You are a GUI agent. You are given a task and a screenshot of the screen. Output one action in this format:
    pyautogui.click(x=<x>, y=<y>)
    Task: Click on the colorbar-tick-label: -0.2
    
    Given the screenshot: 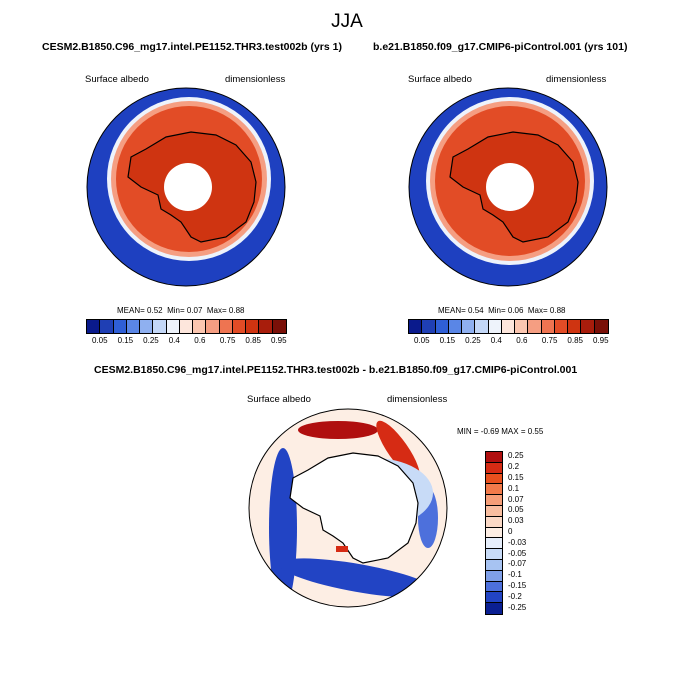 What is the action you would take?
    pyautogui.click(x=515, y=596)
    